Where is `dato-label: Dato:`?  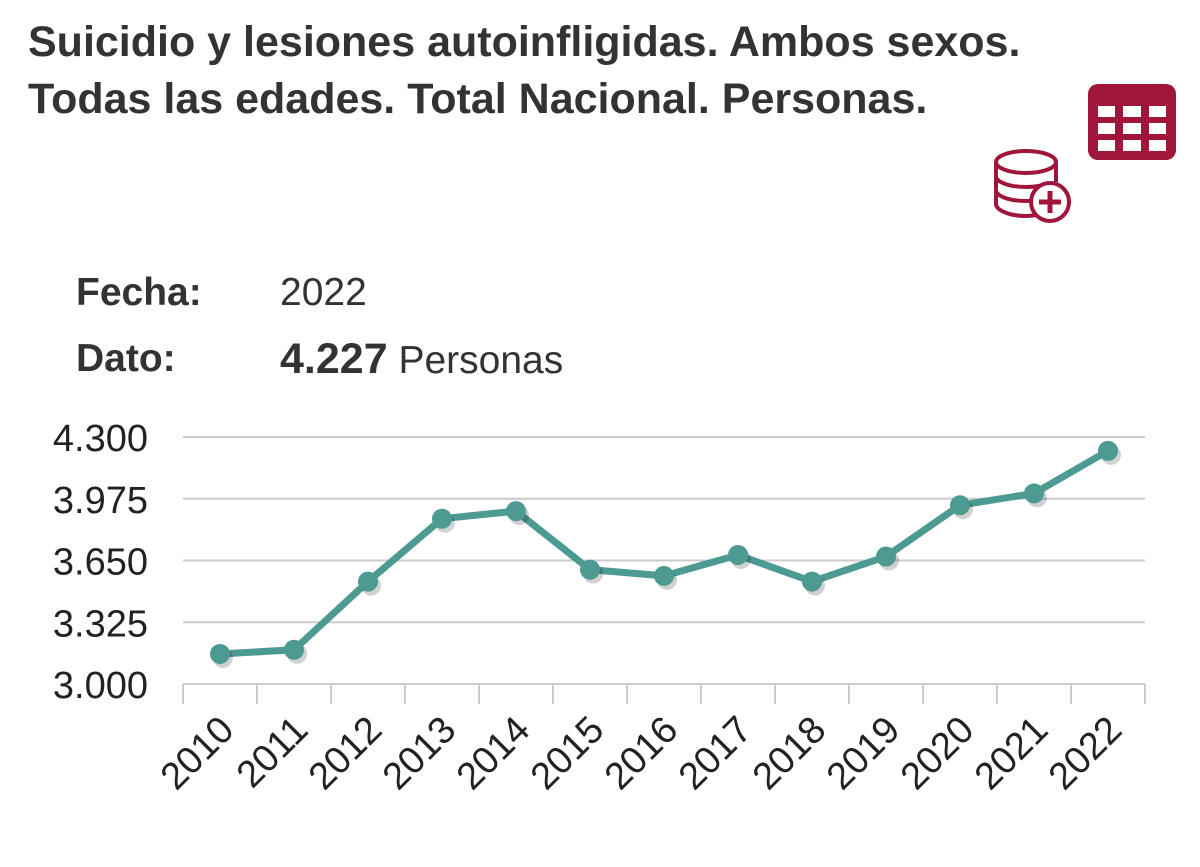
dato-label: Dato: is located at coordinates (126, 358).